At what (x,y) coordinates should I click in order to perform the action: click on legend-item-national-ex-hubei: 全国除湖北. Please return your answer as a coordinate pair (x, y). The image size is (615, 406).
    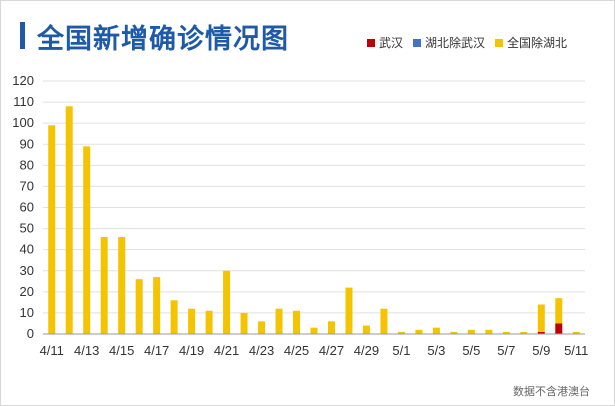
    Looking at the image, I should click on (531, 42).